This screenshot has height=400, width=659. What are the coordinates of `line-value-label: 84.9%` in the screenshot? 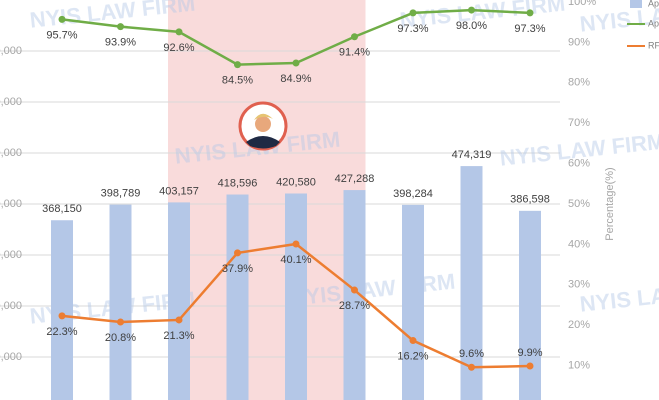 It's located at (295, 79).